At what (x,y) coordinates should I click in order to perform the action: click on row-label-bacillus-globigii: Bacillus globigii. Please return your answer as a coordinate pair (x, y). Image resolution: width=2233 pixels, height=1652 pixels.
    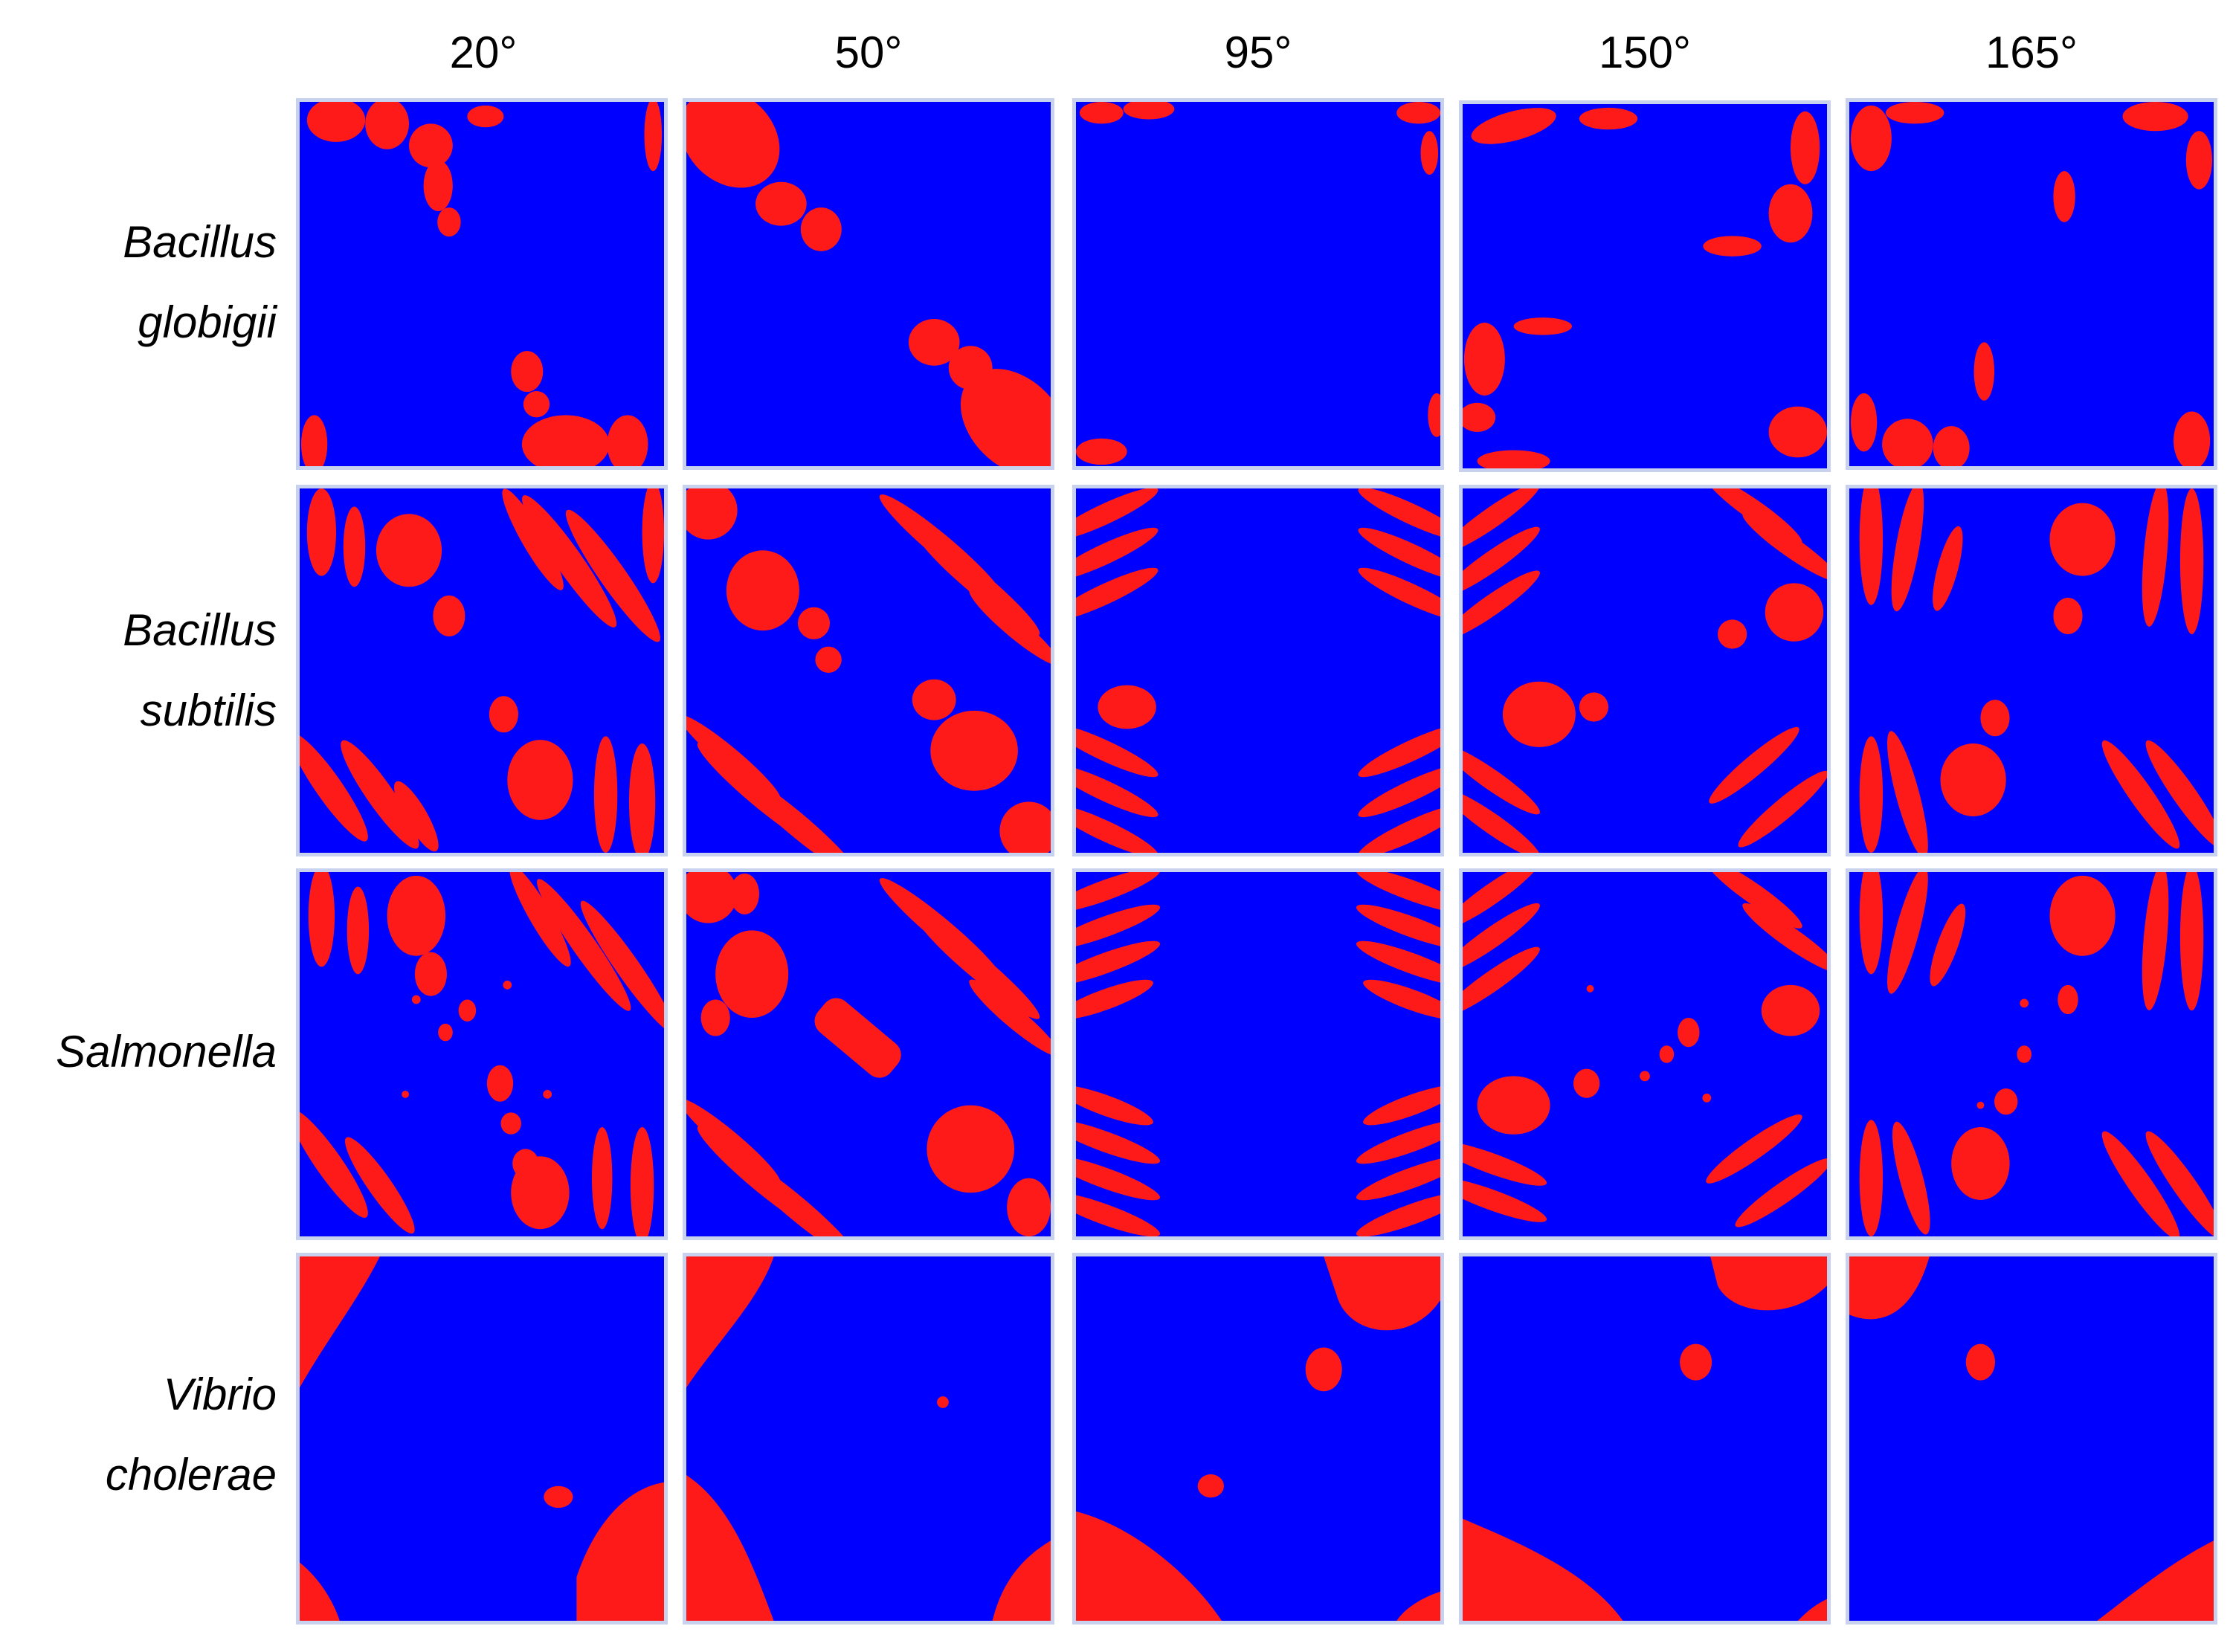
    Looking at the image, I should click on (141, 282).